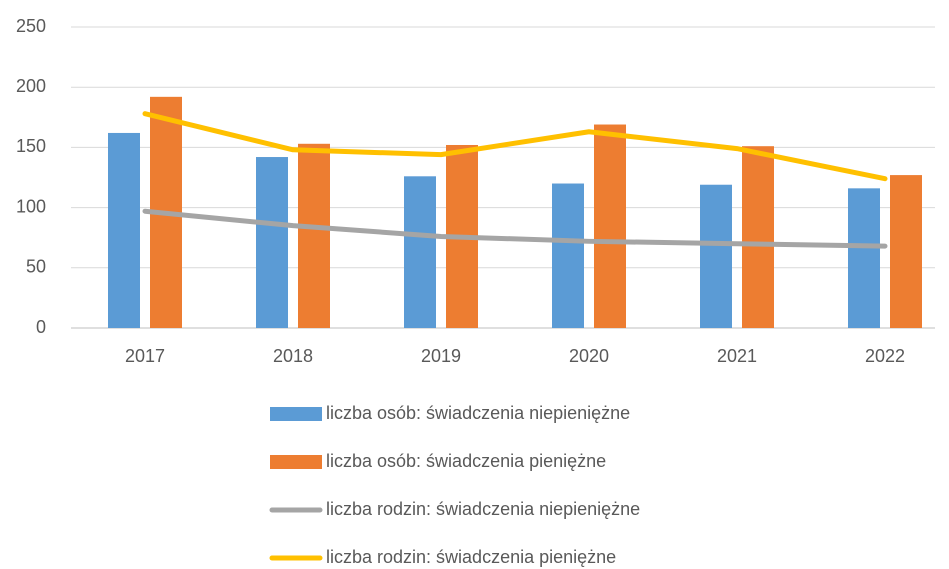  Describe the element at coordinates (31, 26) in the screenshot. I see `y-tick-label: 250` at that location.